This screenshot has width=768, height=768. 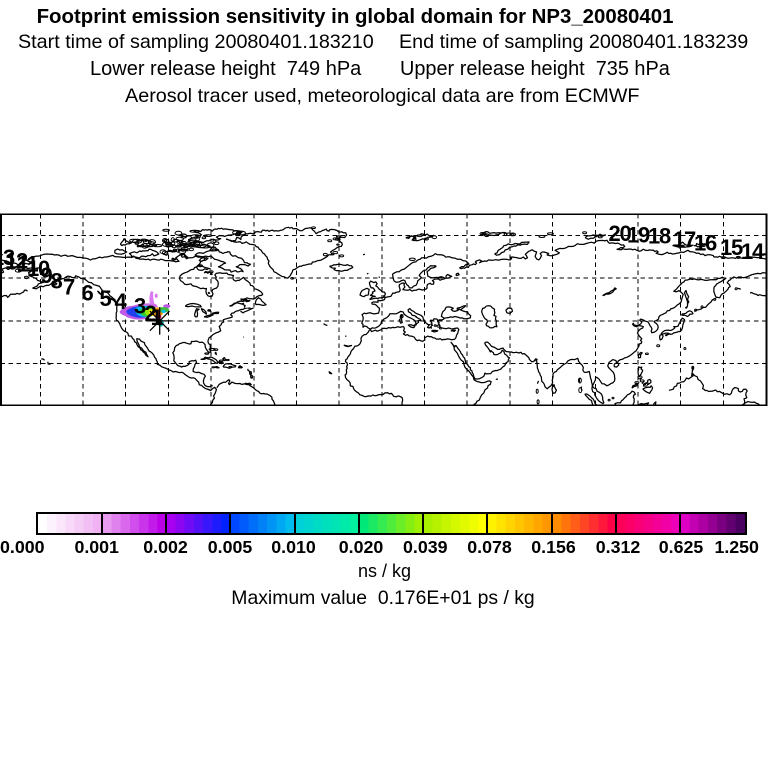 I want to click on svg-text: 4, so click(x=120, y=301).